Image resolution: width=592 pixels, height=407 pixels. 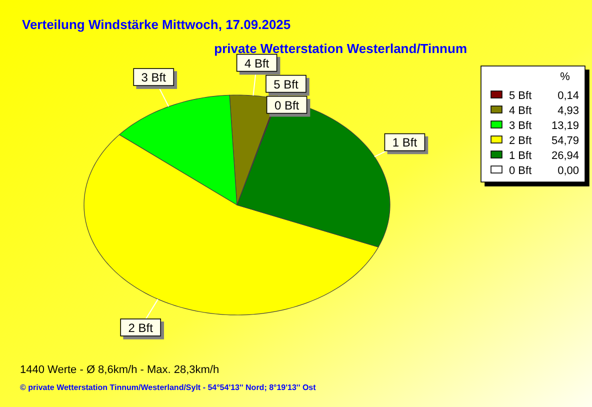 I want to click on legend-title: %, so click(x=565, y=77).